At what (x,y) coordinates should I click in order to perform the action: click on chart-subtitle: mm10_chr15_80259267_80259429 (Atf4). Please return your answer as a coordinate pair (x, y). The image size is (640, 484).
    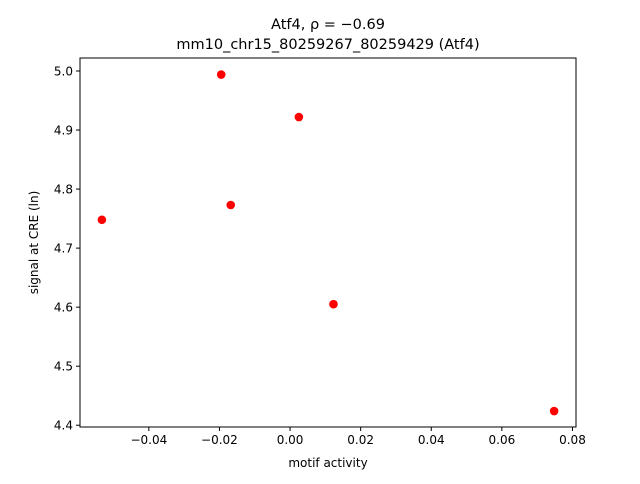
    Looking at the image, I should click on (327, 45).